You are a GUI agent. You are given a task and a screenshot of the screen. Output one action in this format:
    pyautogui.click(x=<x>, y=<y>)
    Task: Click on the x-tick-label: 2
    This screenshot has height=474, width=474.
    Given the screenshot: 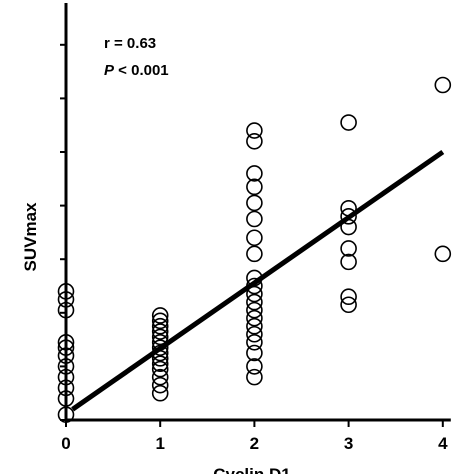 What is the action you would take?
    pyautogui.click(x=254, y=443)
    